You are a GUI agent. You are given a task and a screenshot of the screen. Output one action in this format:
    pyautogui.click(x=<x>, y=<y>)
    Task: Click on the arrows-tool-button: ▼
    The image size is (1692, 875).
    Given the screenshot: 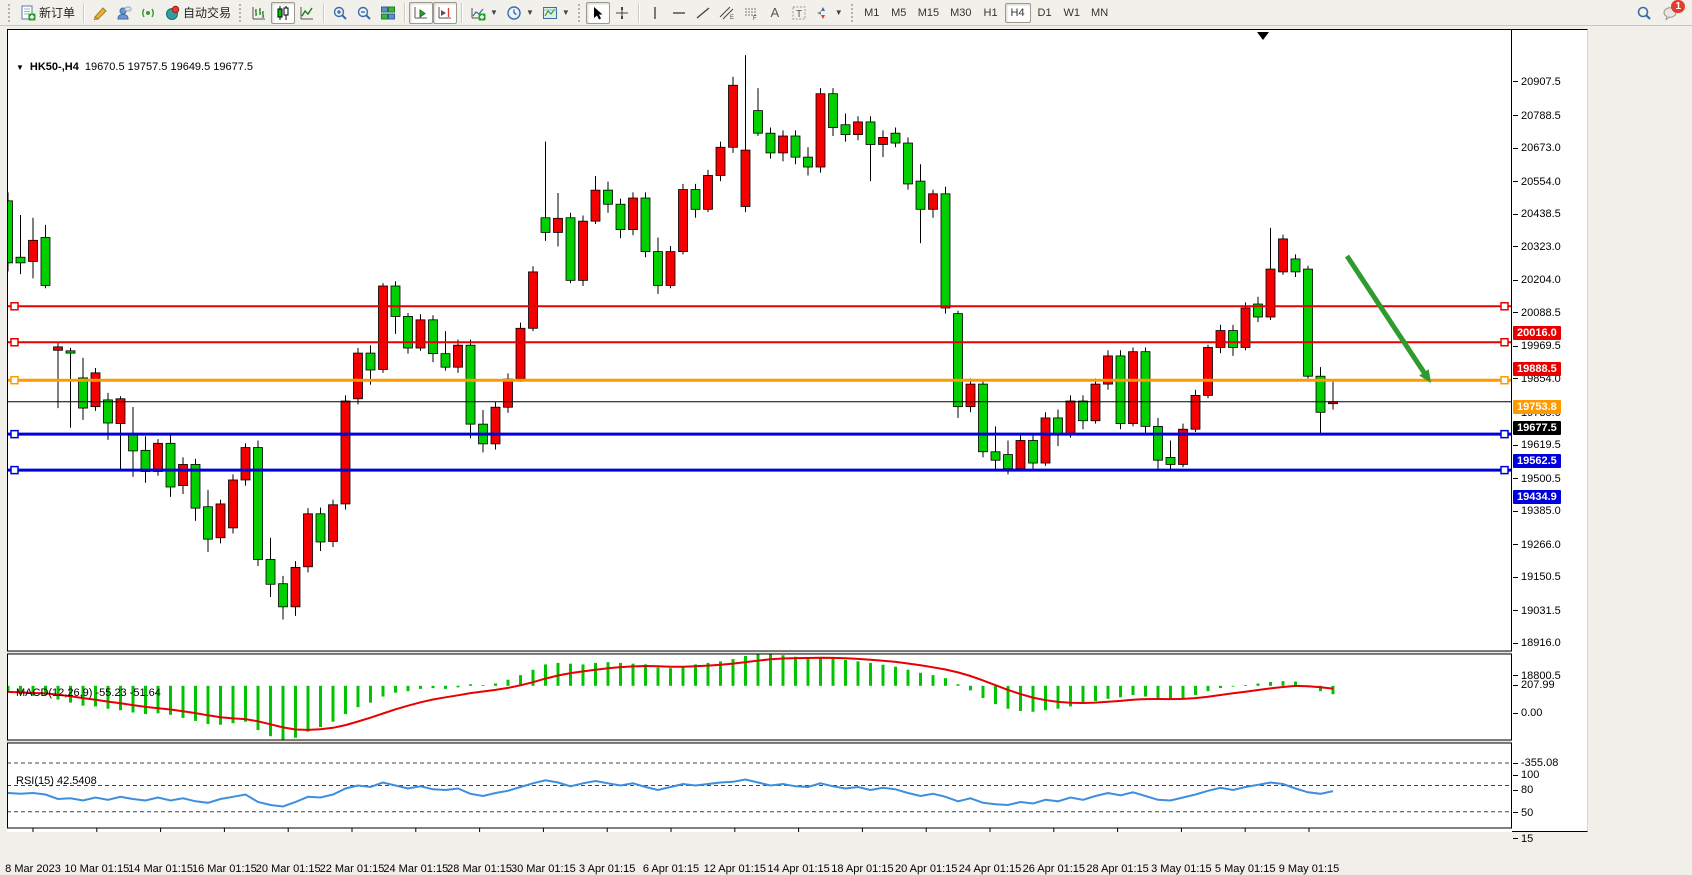 What is the action you would take?
    pyautogui.click(x=829, y=13)
    